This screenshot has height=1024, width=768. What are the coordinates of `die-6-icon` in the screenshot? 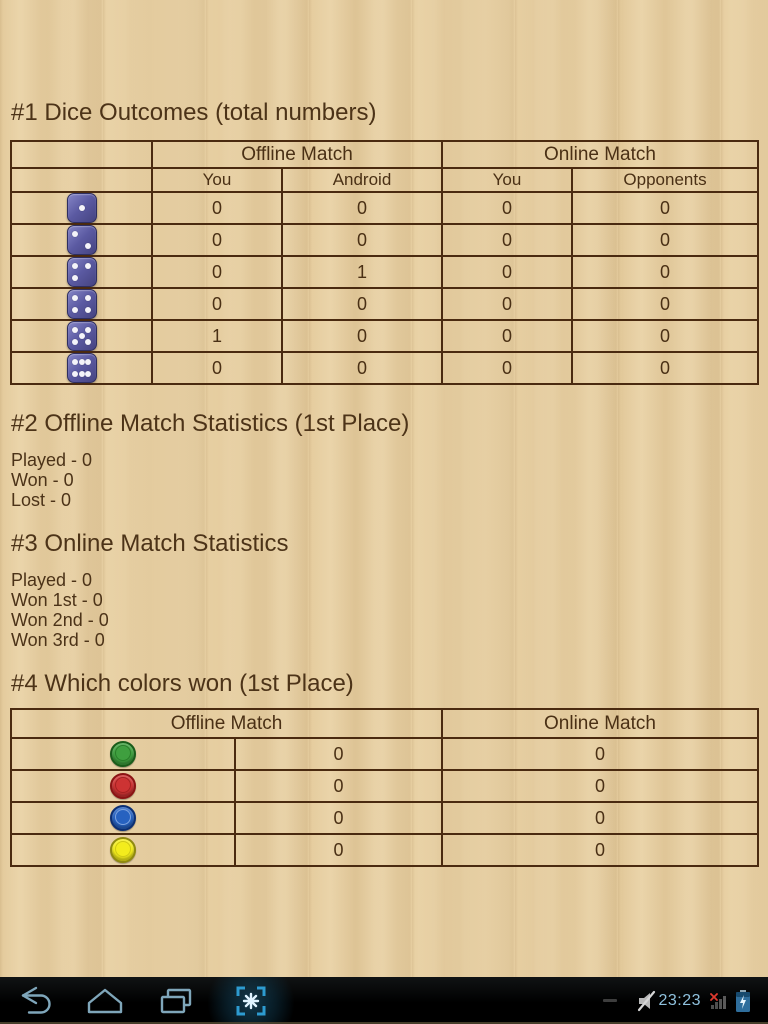 It's located at (81, 368).